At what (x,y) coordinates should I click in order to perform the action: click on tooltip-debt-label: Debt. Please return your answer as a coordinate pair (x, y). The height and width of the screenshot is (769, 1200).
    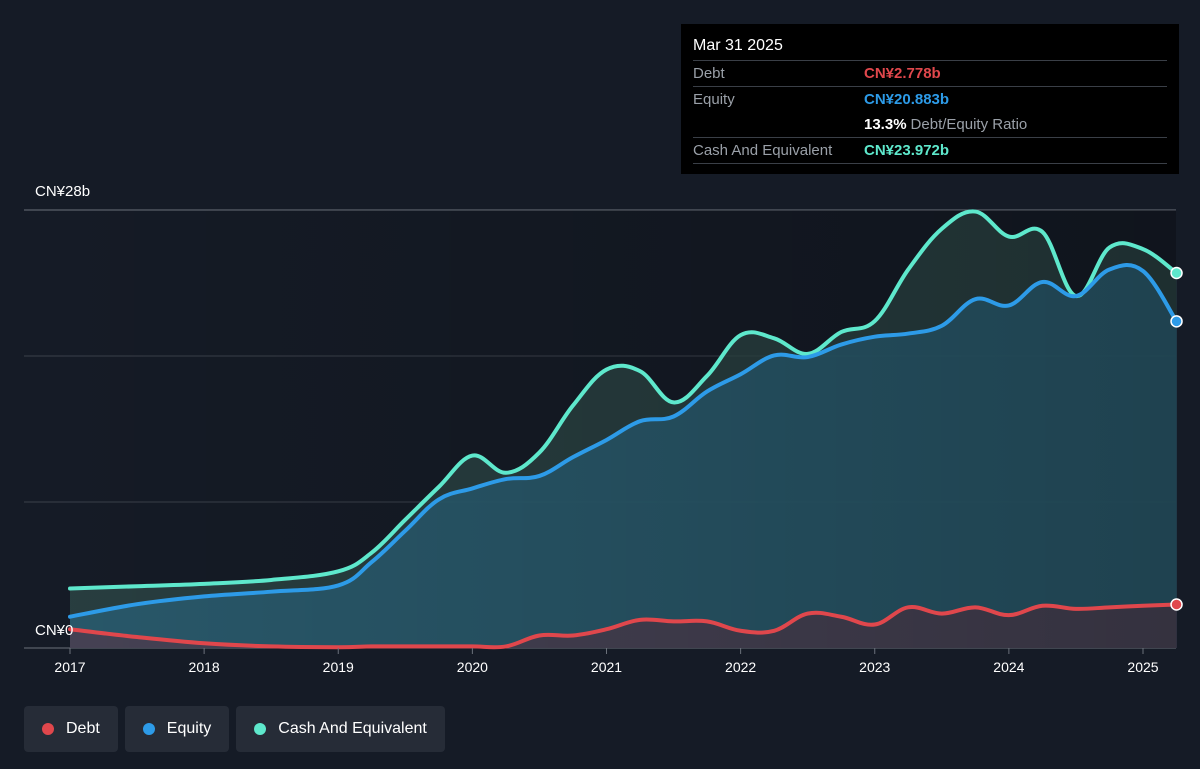
    Looking at the image, I should click on (709, 73).